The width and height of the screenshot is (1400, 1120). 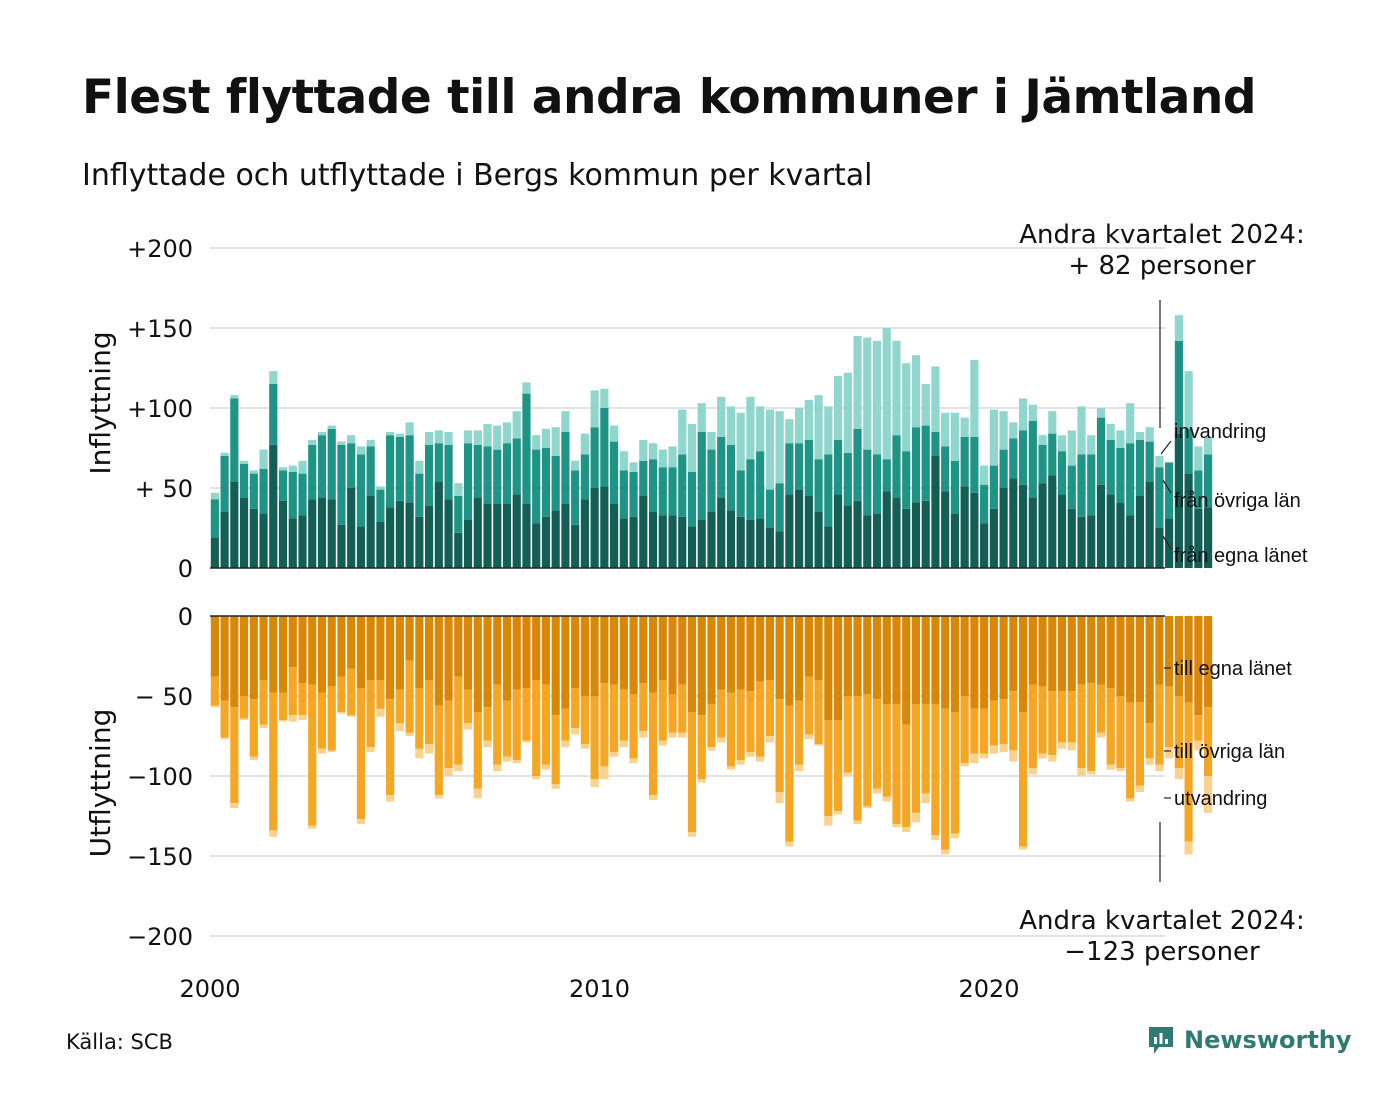 What do you see at coordinates (160, 409) in the screenshot?
I see `inflow-y-tick-label: +100` at bounding box center [160, 409].